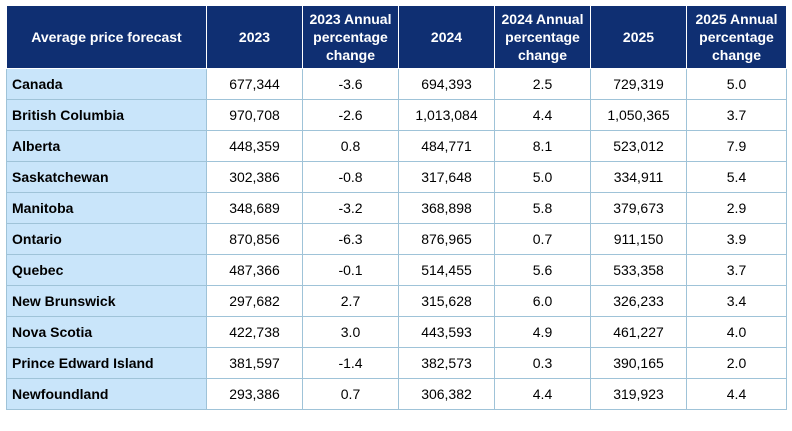 This screenshot has width=792, height=431. Describe the element at coordinates (736, 332) in the screenshot. I see `change-2025-cell: 4.0` at that location.